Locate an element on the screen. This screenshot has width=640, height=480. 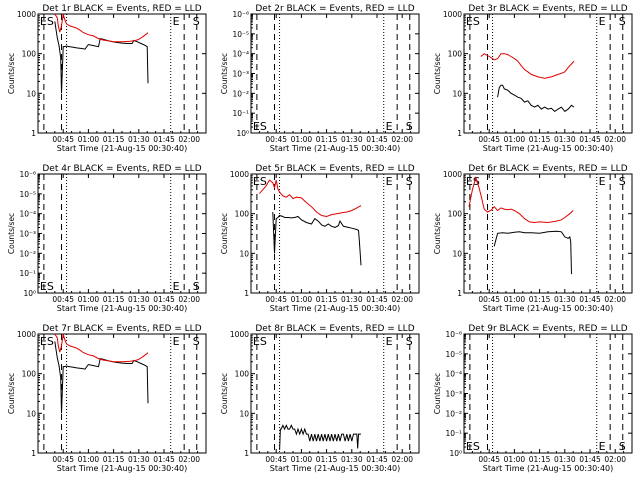
y-tick-label: 10⁻¹ is located at coordinates (453, 433).